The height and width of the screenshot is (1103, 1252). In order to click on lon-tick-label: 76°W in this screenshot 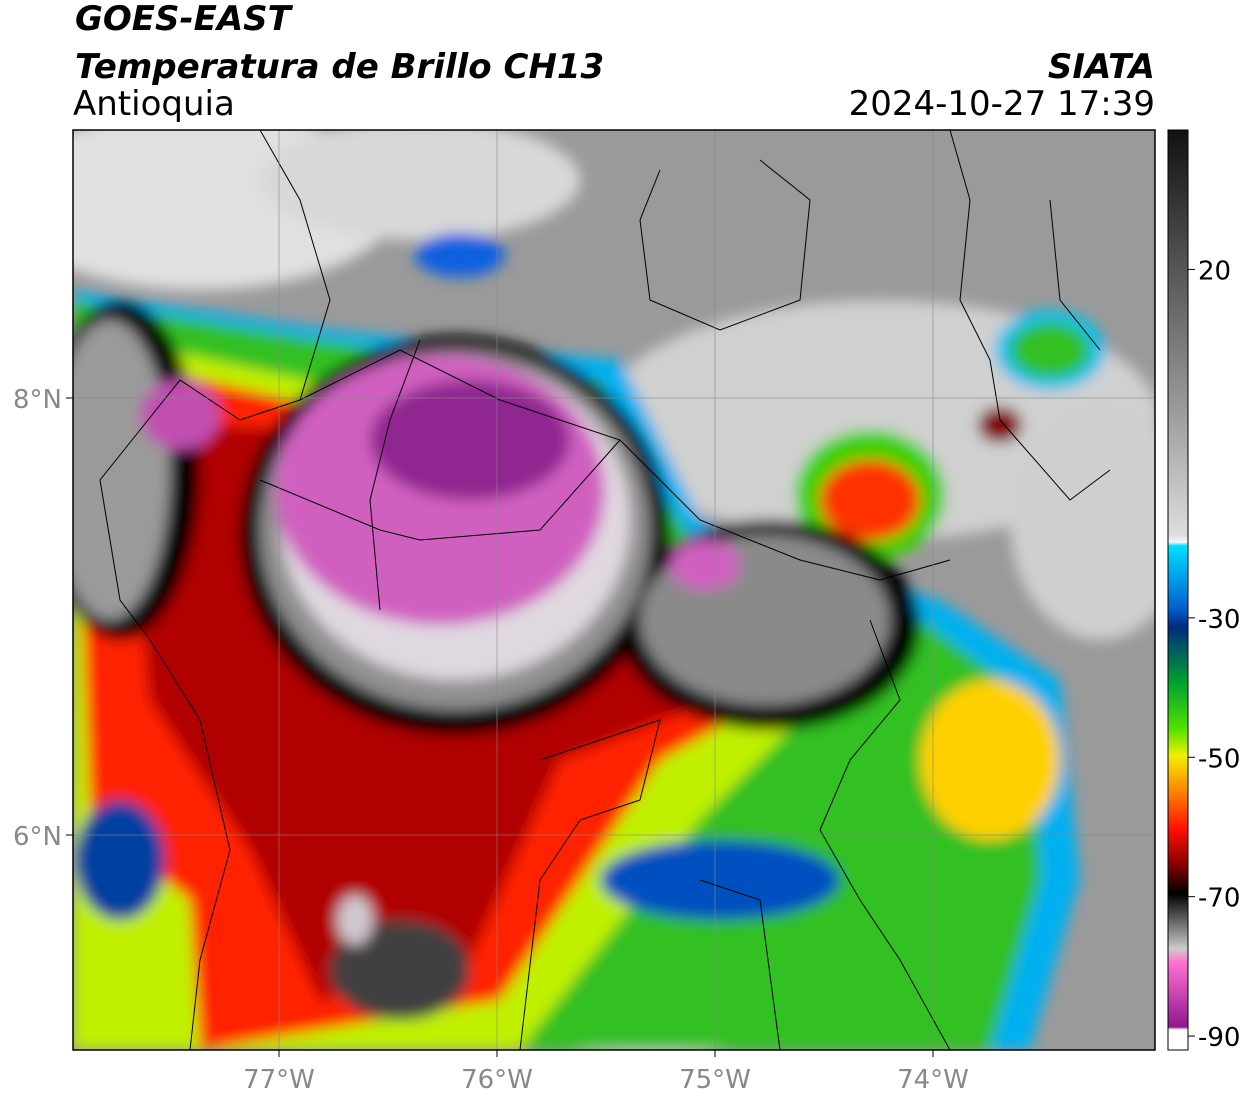, I will do `click(497, 1080)`.